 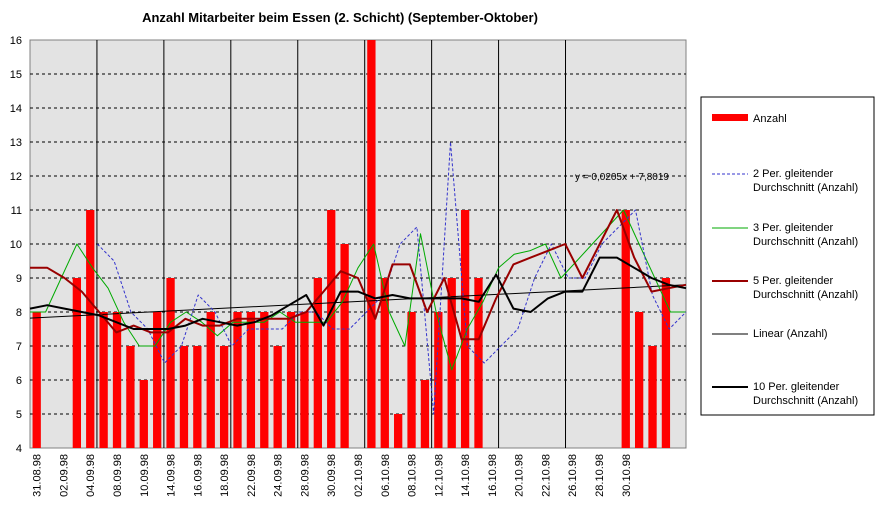 What do you see at coordinates (145, 475) in the screenshot?
I see `x-tick-label: 10.09.98` at bounding box center [145, 475].